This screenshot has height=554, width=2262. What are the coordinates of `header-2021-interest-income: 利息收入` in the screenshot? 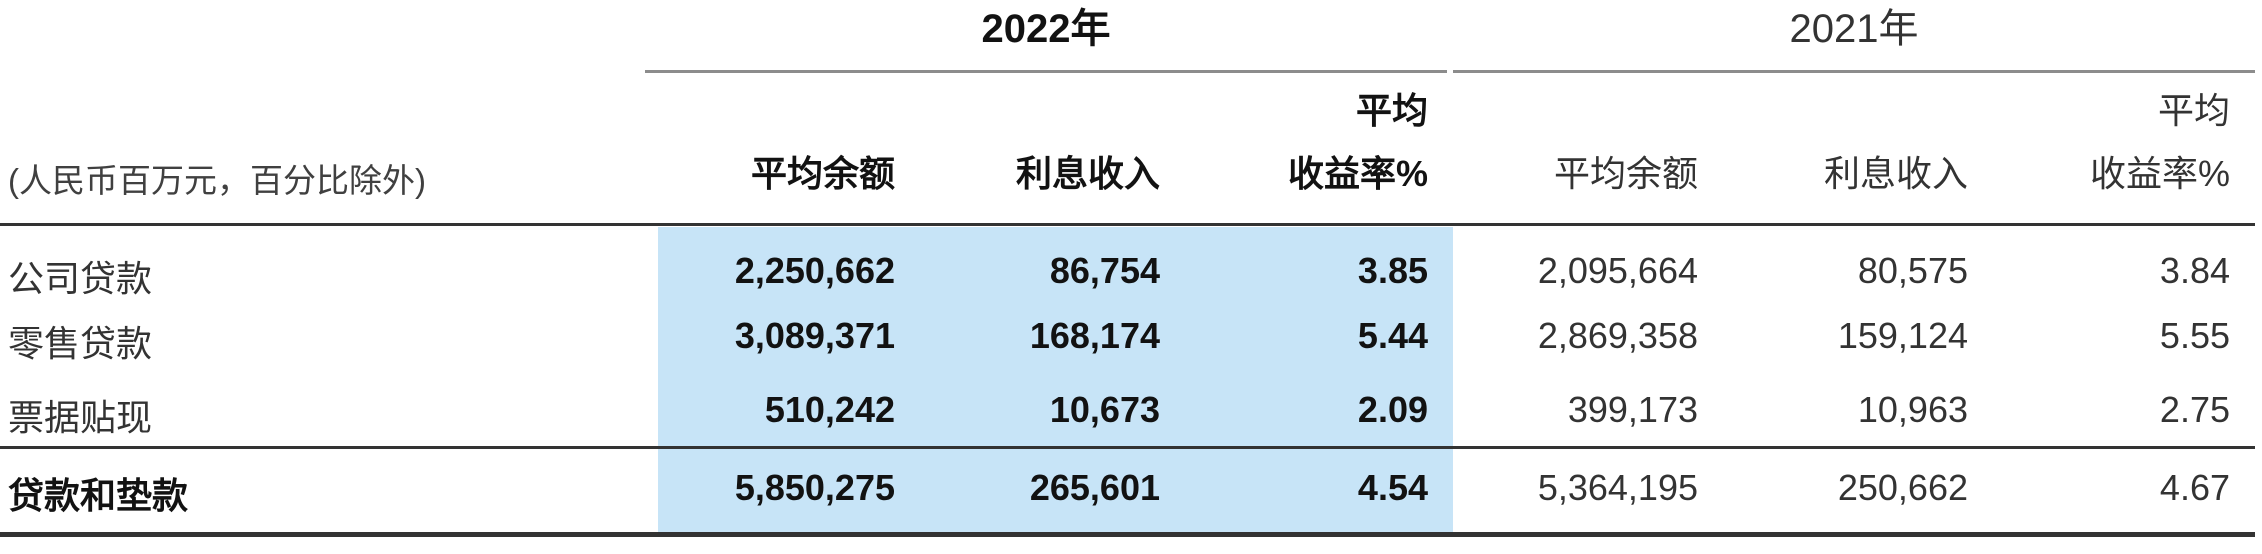 It's located at (1895, 173).